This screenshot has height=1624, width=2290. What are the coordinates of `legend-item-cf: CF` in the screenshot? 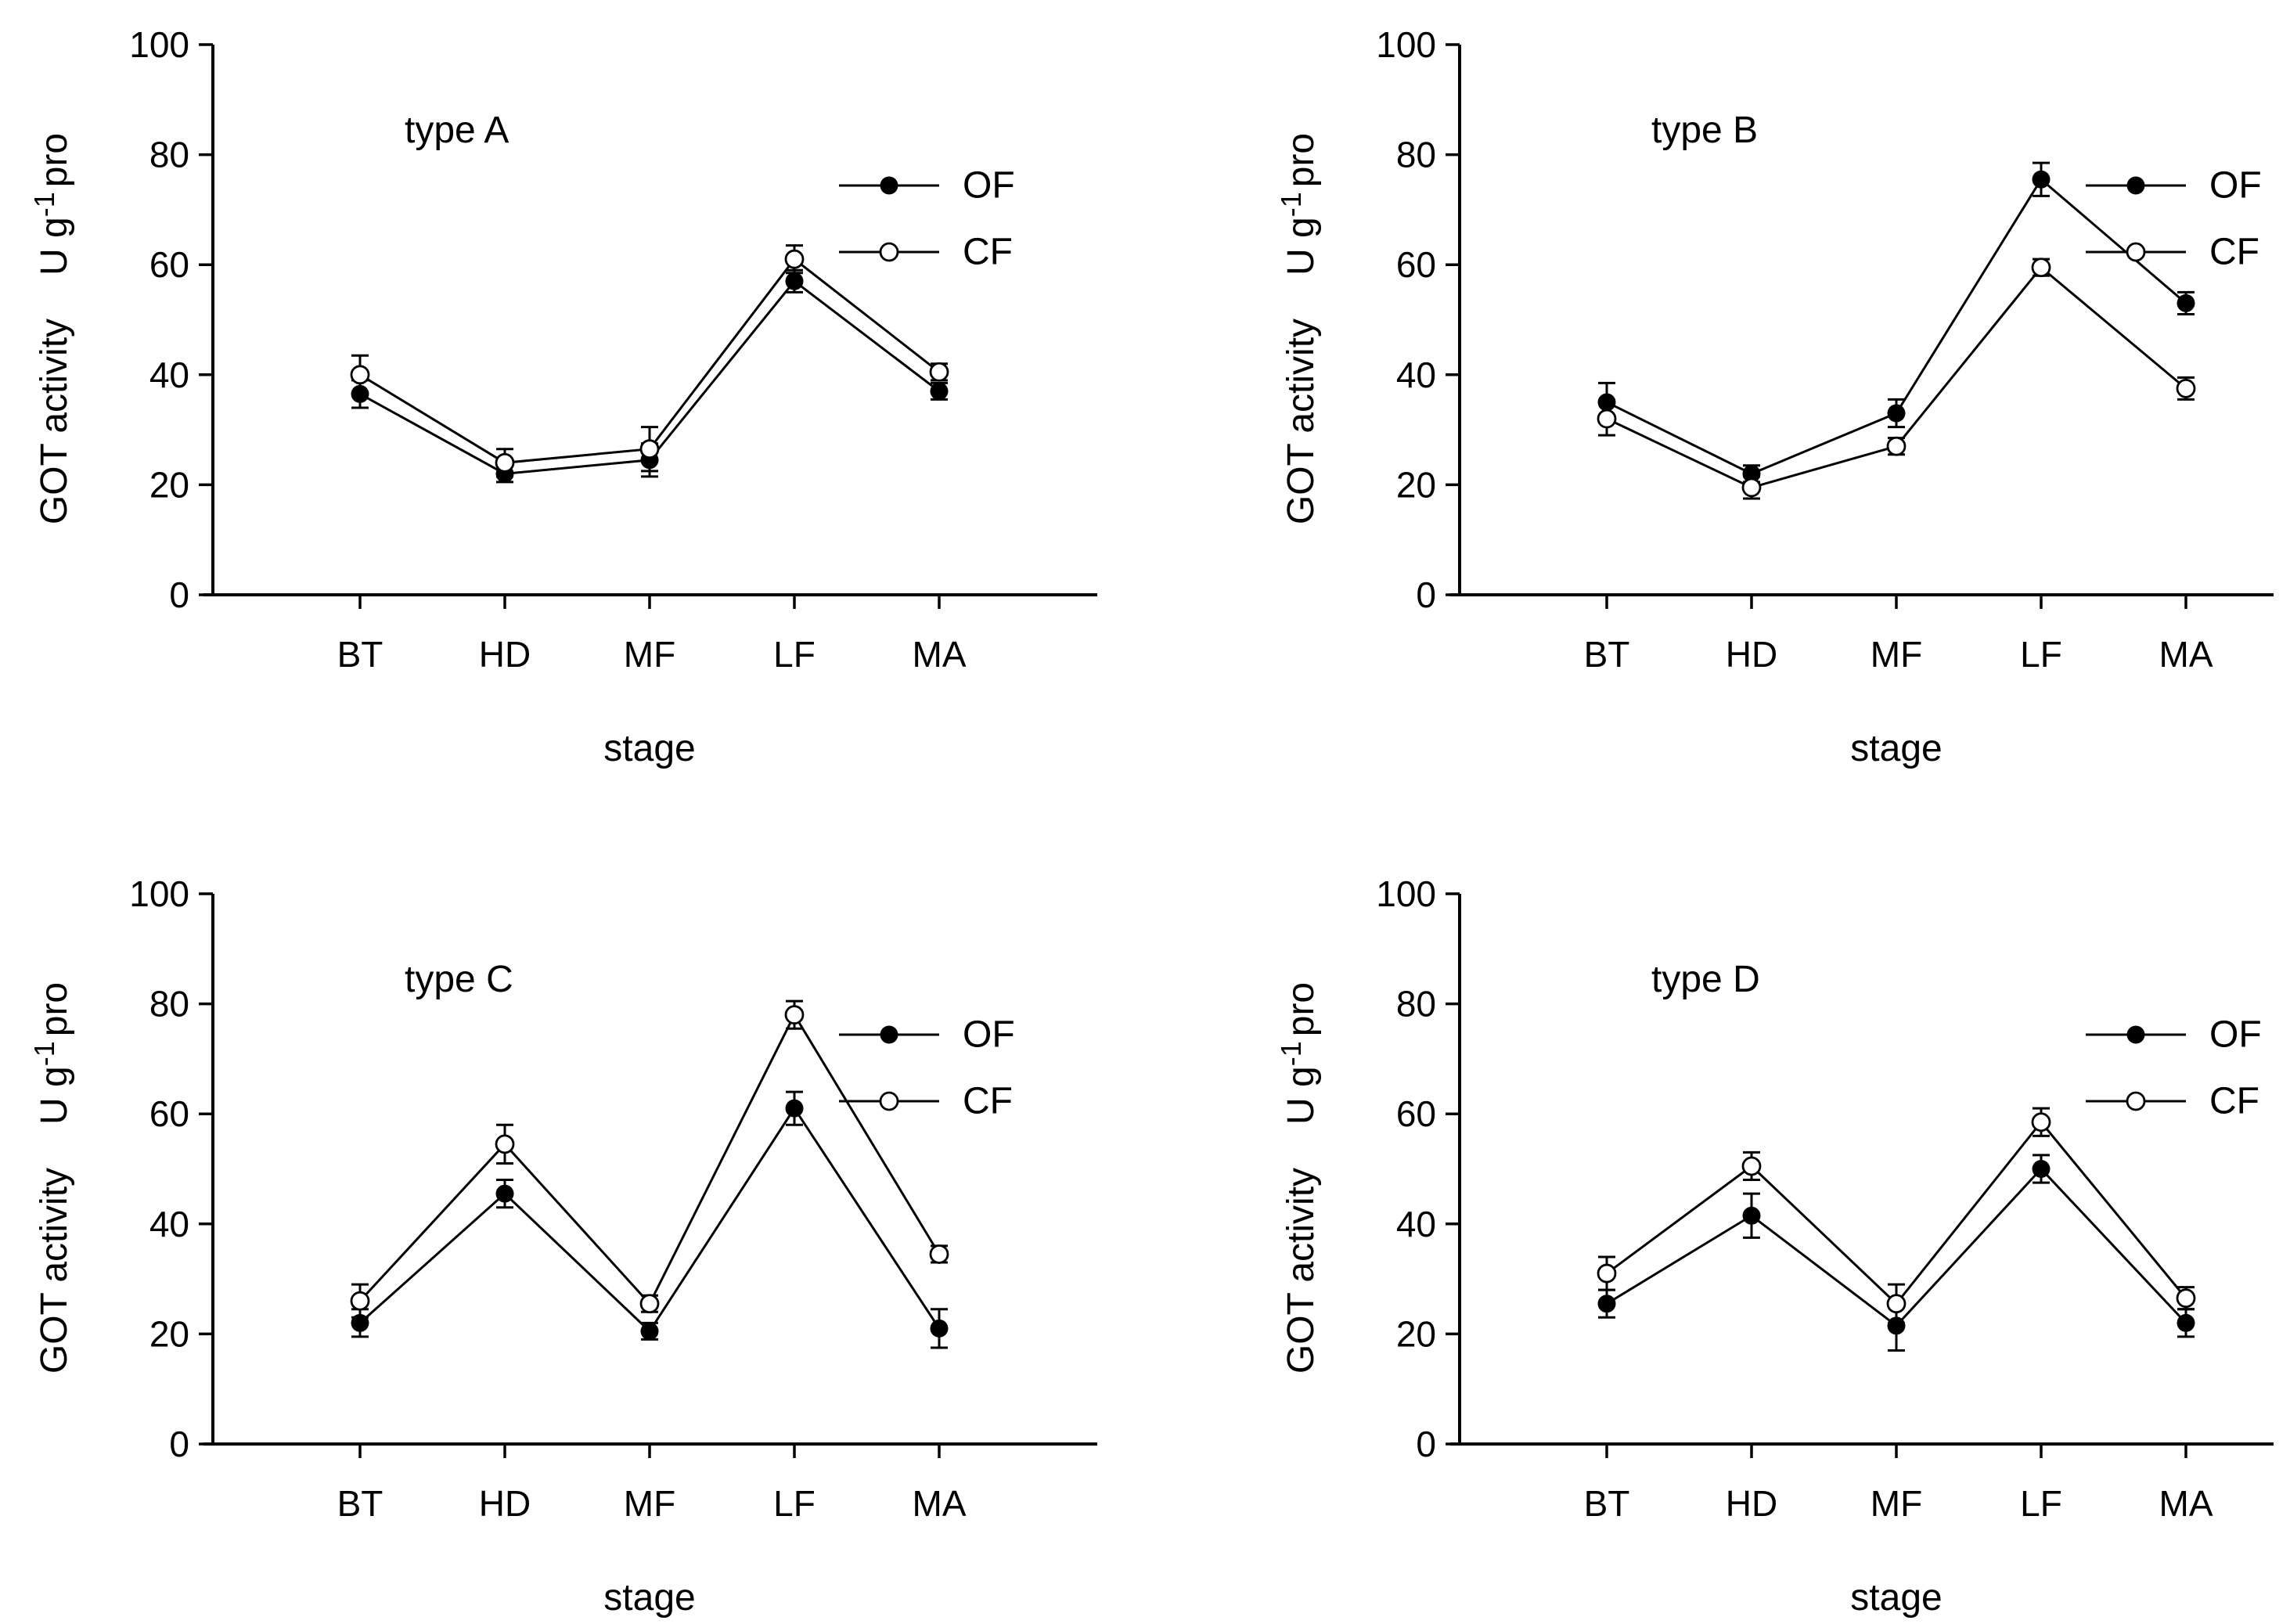 It's located at (926, 1101).